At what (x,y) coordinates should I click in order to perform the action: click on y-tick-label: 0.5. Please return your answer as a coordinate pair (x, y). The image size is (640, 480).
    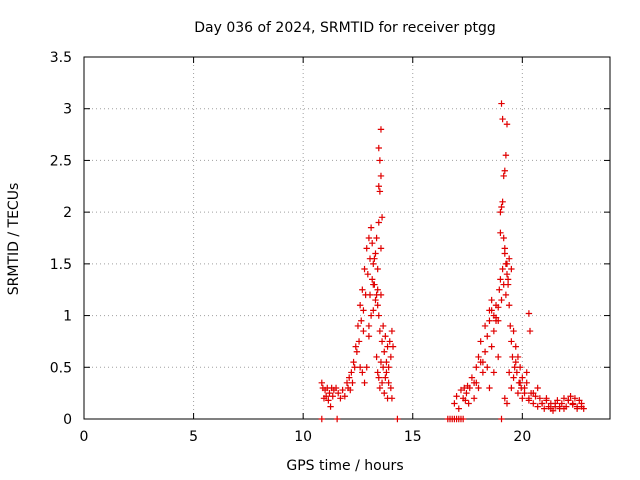
    Looking at the image, I should click on (61, 368).